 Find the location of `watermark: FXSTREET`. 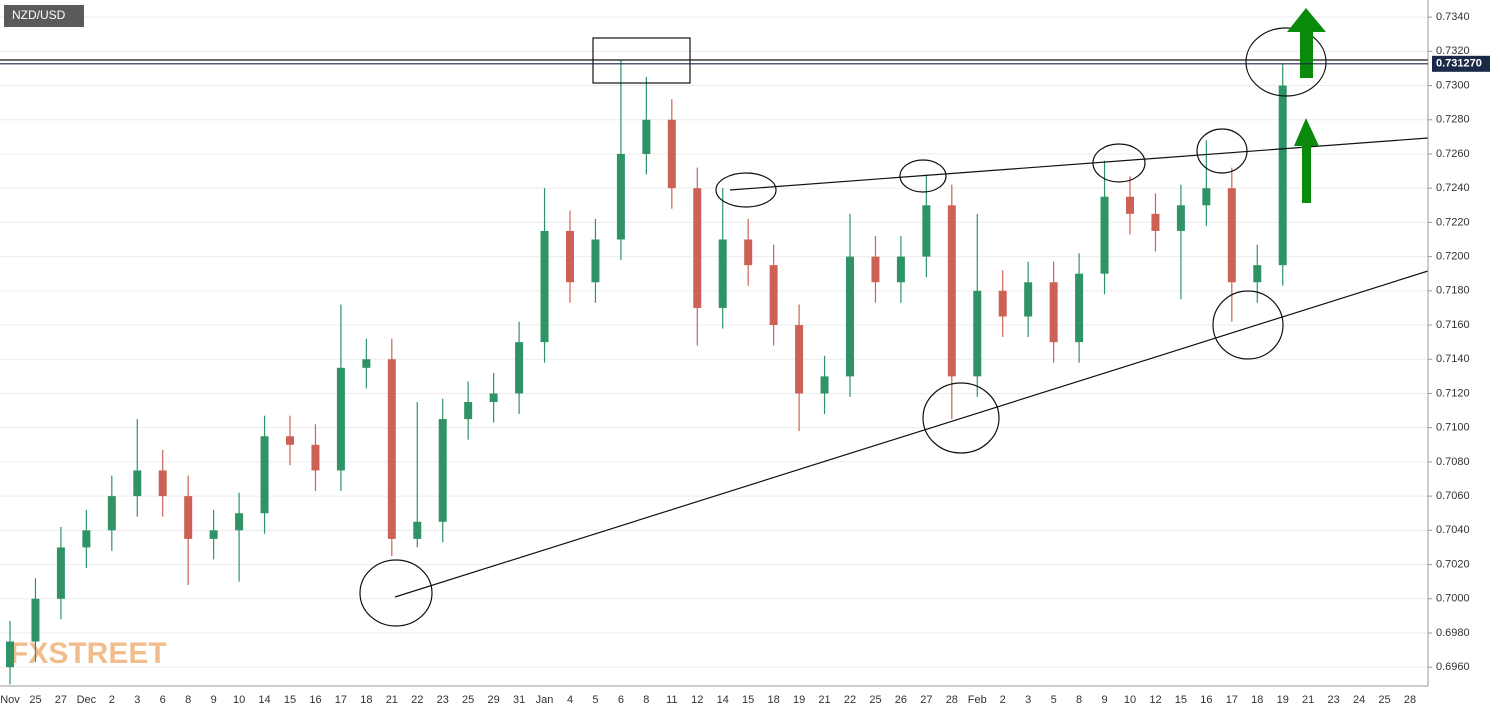

watermark: FXSTREET is located at coordinates (88, 653).